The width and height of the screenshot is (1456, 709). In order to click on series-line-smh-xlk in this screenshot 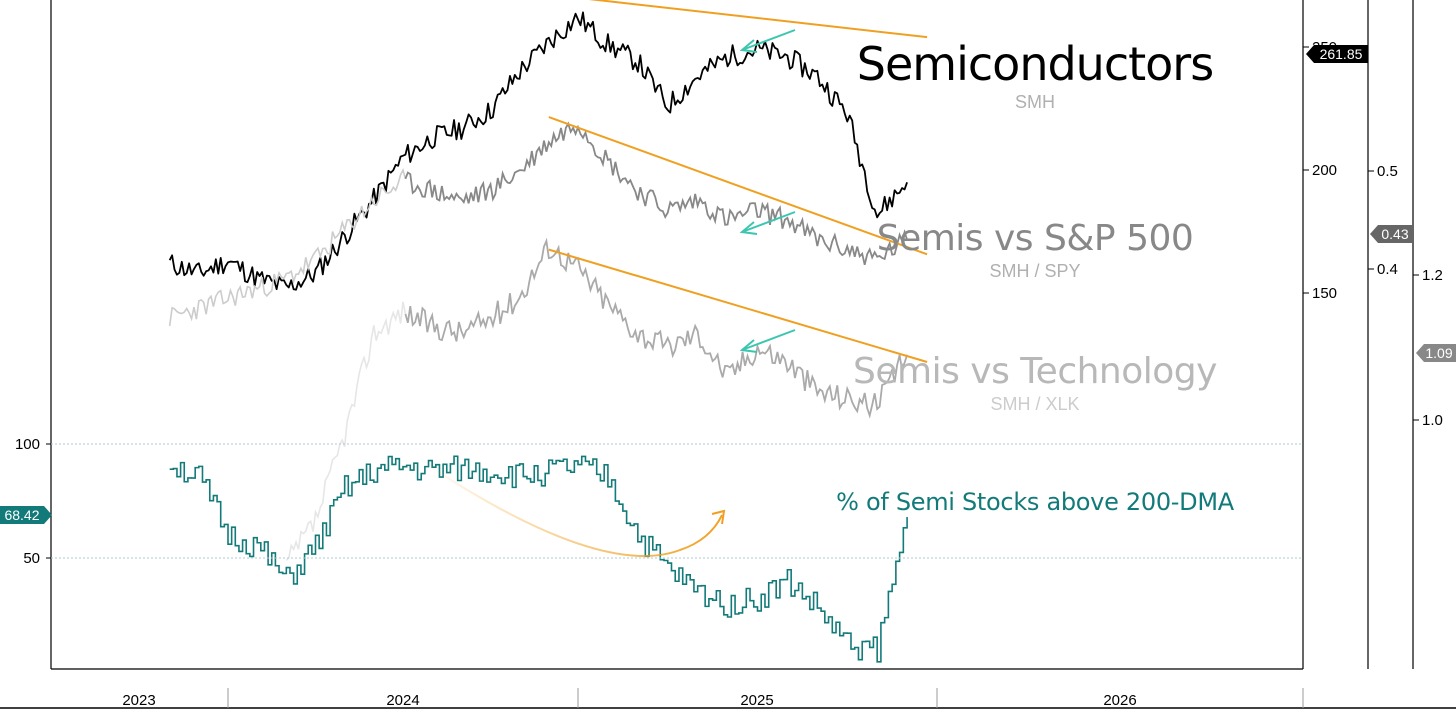, I will do `click(656, 328)`.